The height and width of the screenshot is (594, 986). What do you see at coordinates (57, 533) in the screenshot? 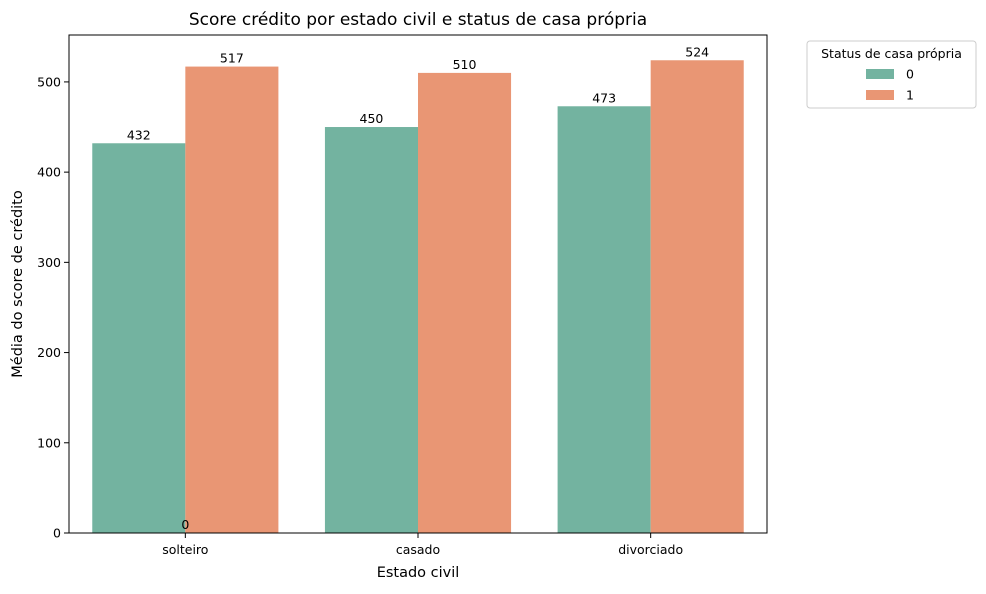
I see `y-tick-label-0: 0` at bounding box center [57, 533].